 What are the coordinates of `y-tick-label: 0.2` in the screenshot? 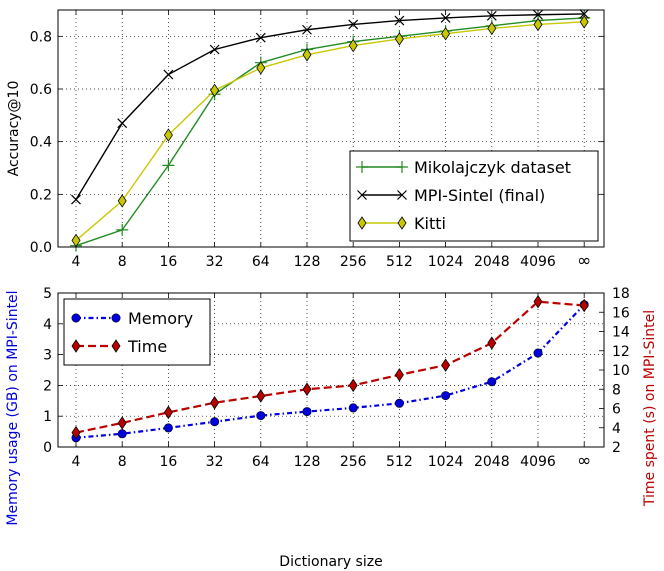 It's located at (41, 195).